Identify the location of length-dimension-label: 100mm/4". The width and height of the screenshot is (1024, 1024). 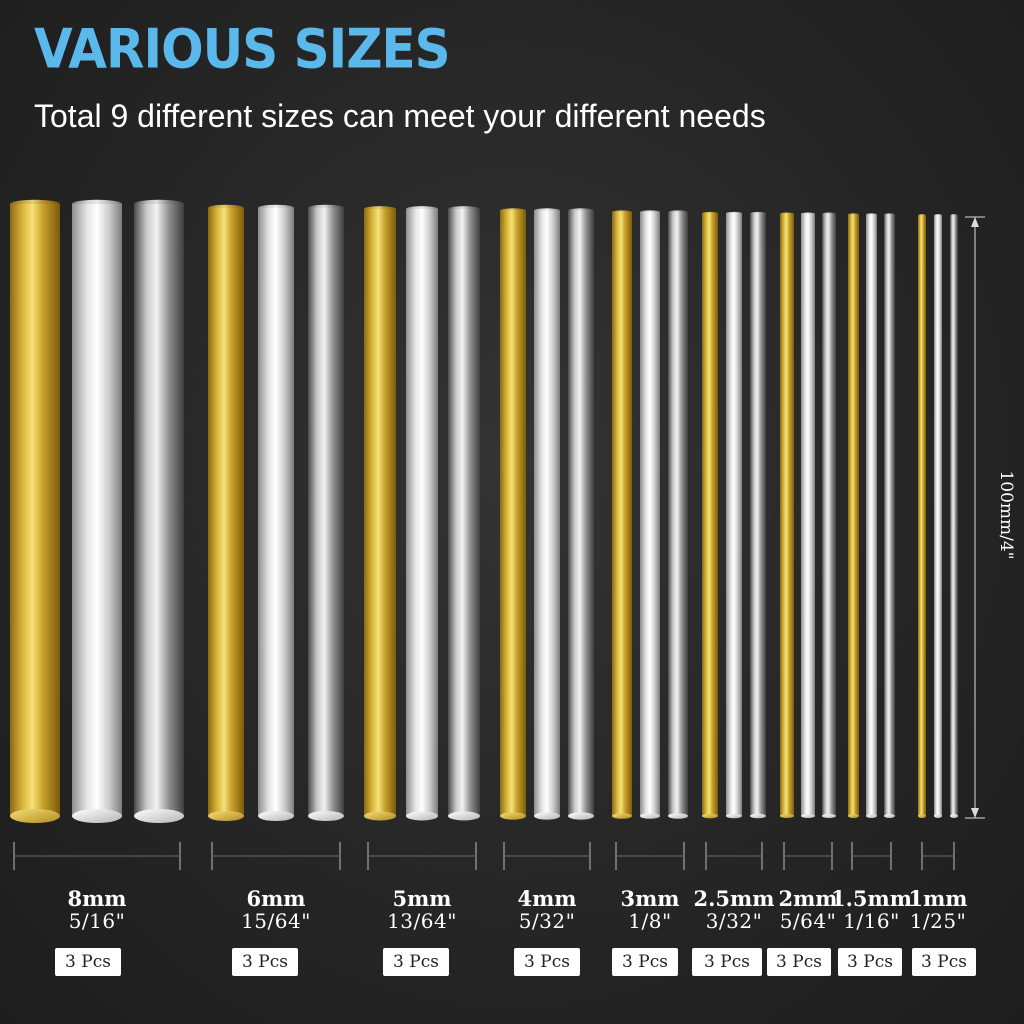
(1006, 515).